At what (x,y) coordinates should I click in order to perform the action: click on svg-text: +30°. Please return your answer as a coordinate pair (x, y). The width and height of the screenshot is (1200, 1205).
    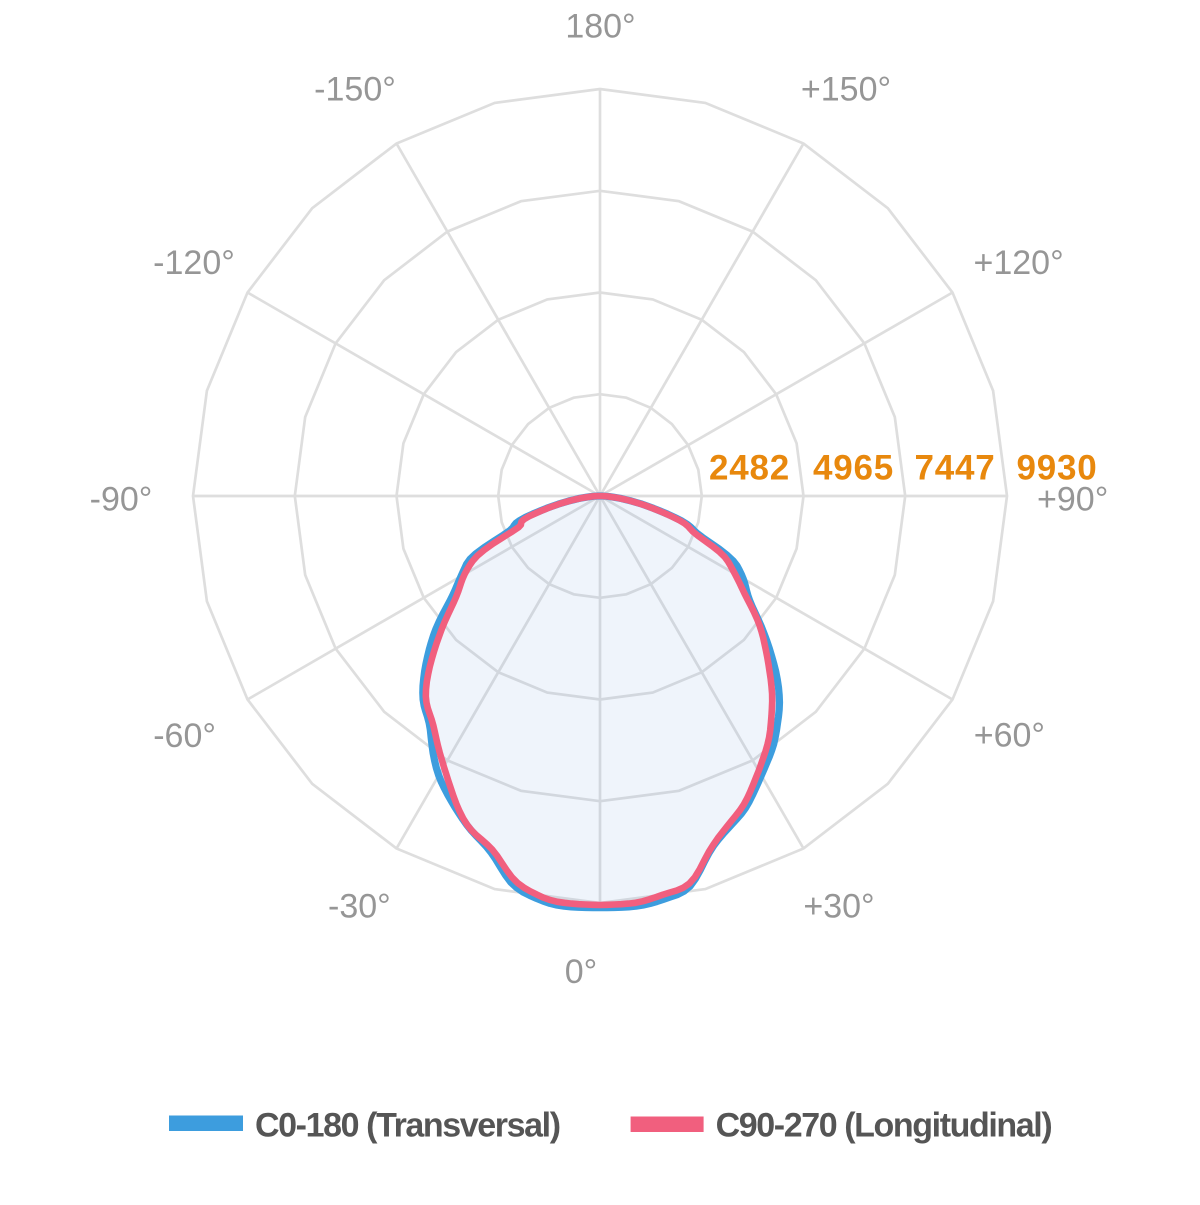
    Looking at the image, I should click on (838, 906).